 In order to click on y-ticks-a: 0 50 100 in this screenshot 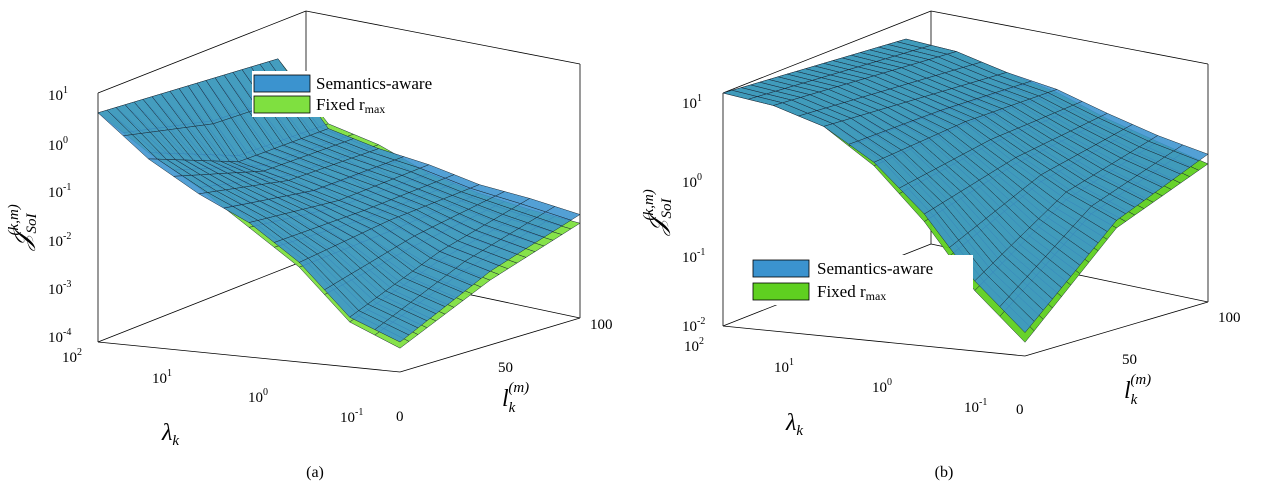, I will do `click(504, 371)`.